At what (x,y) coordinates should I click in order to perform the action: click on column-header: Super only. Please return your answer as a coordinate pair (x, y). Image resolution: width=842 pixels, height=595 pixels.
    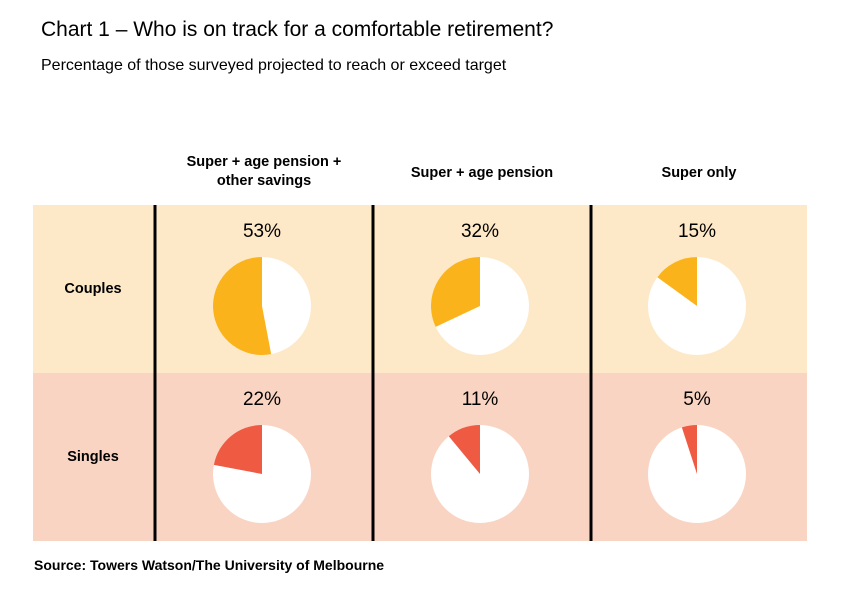
    Looking at the image, I should click on (699, 173).